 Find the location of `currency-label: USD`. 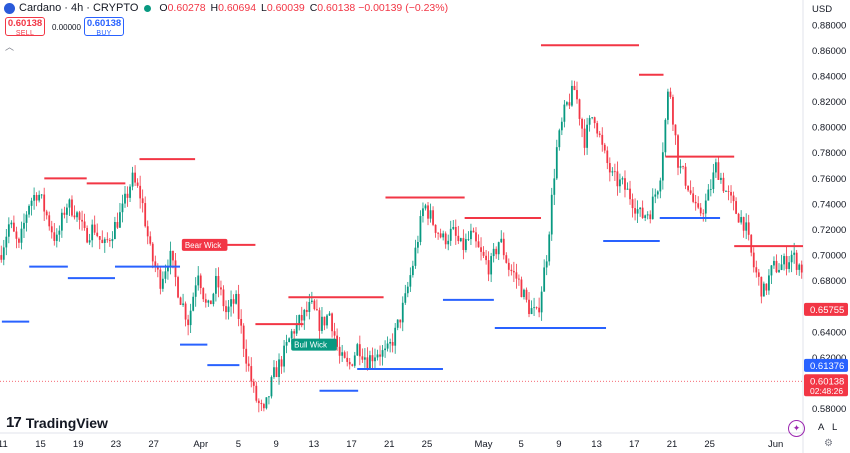

currency-label: USD is located at coordinates (822, 9).